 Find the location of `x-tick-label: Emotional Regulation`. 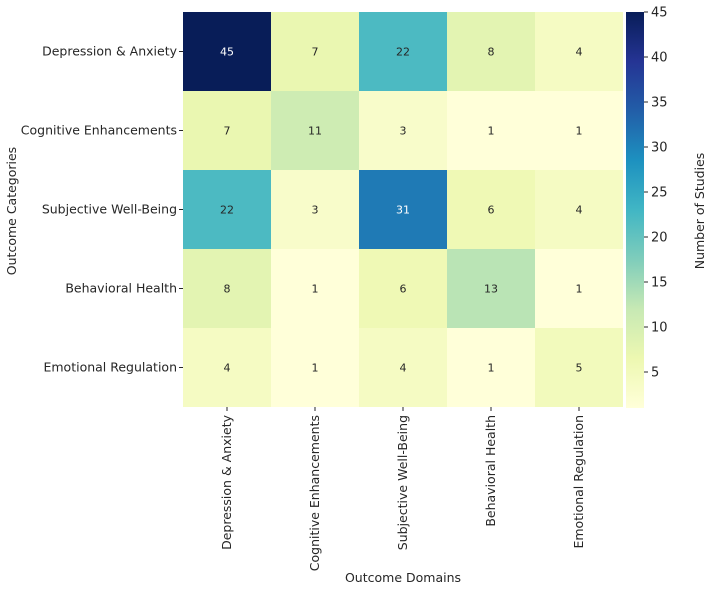

x-tick-label: Emotional Regulation is located at coordinates (578, 482).